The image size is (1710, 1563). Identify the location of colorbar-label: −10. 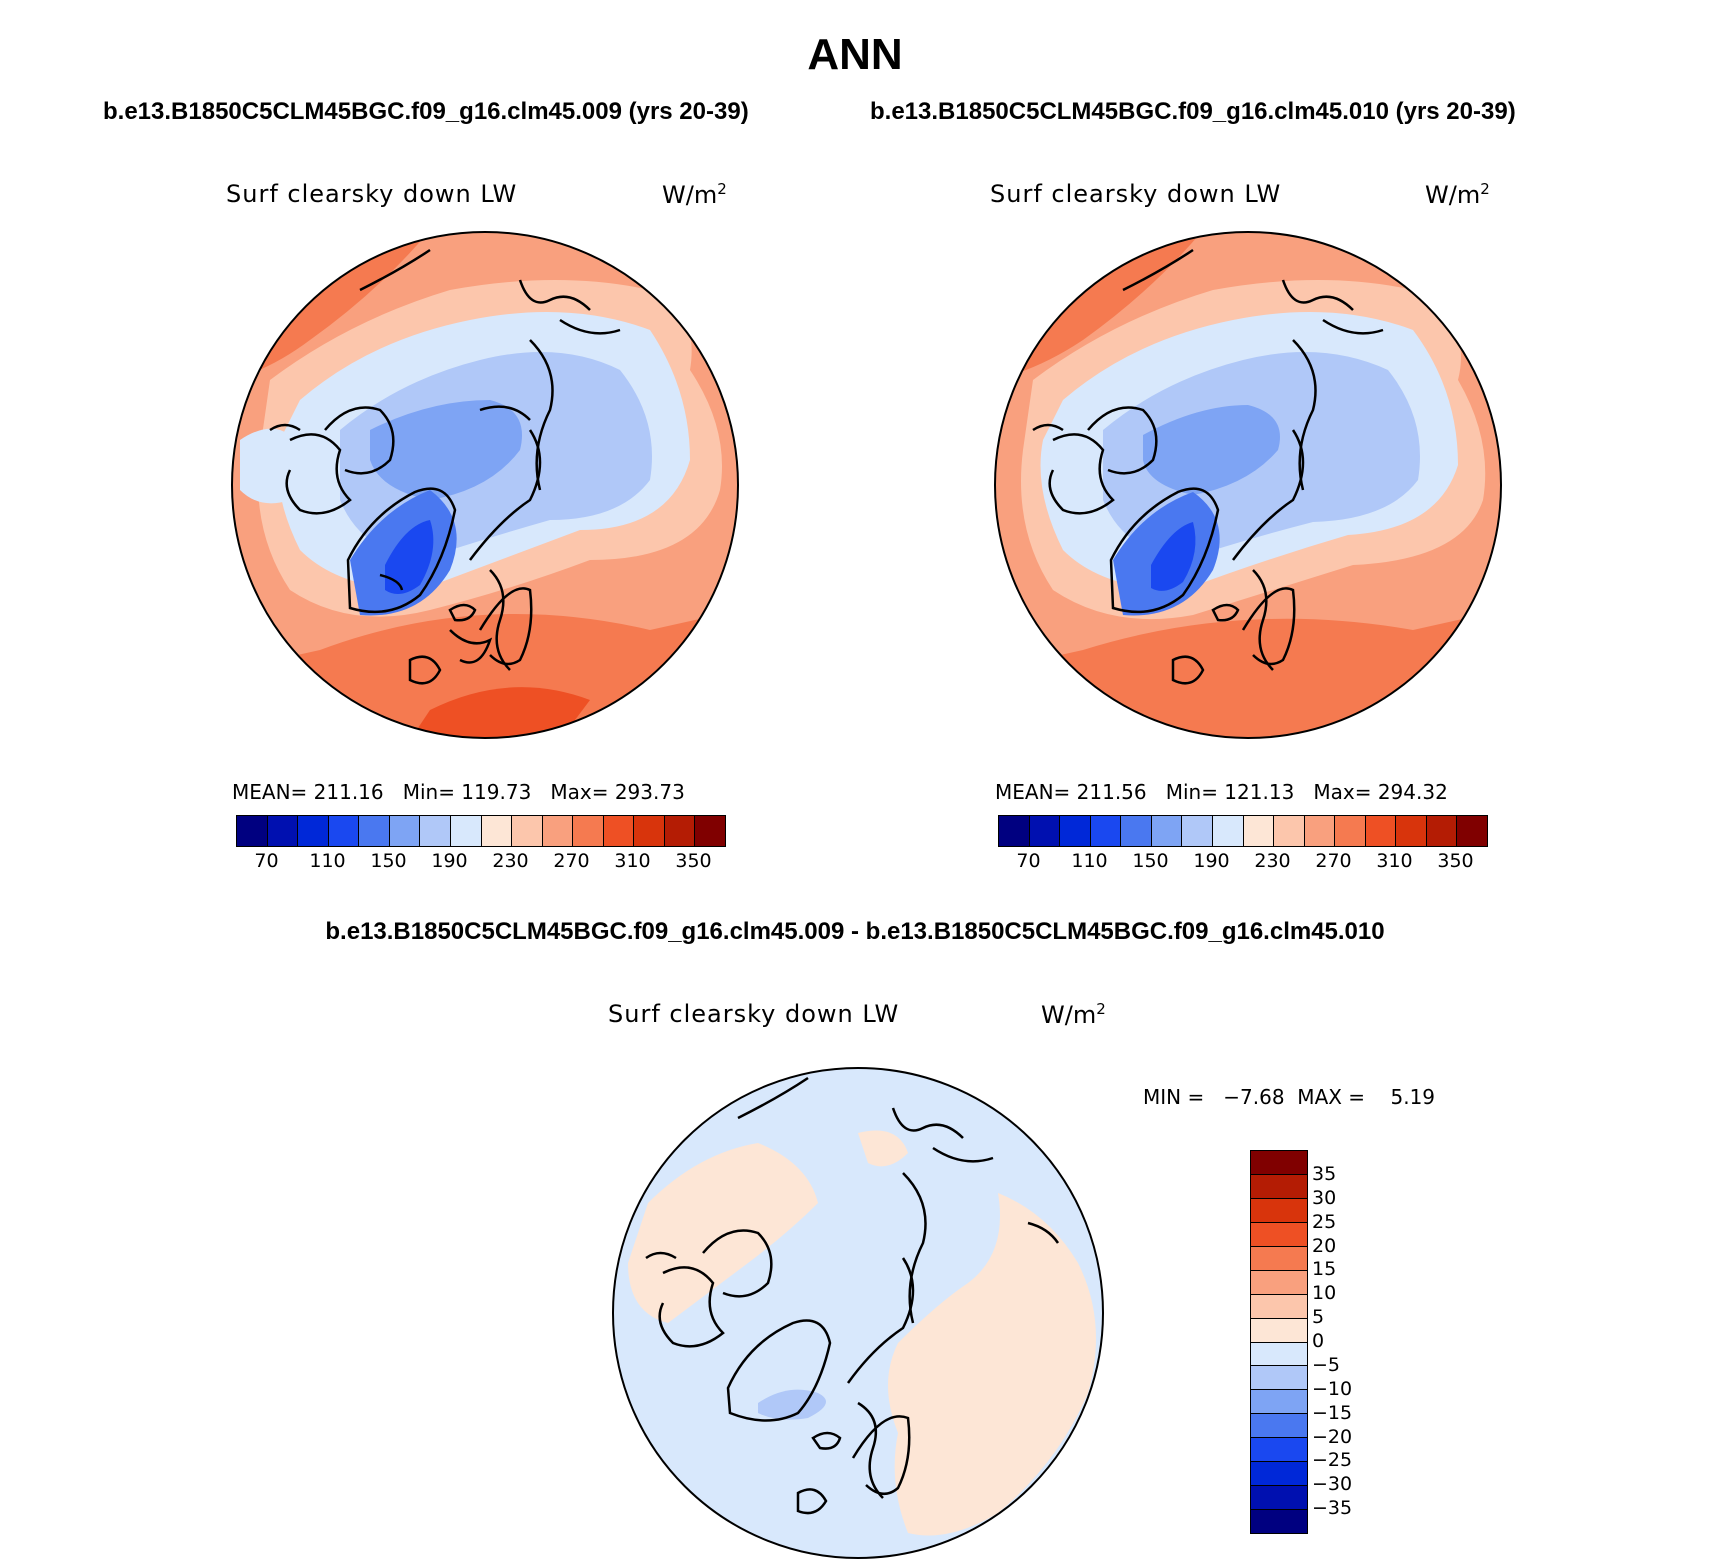
(1332, 1388).